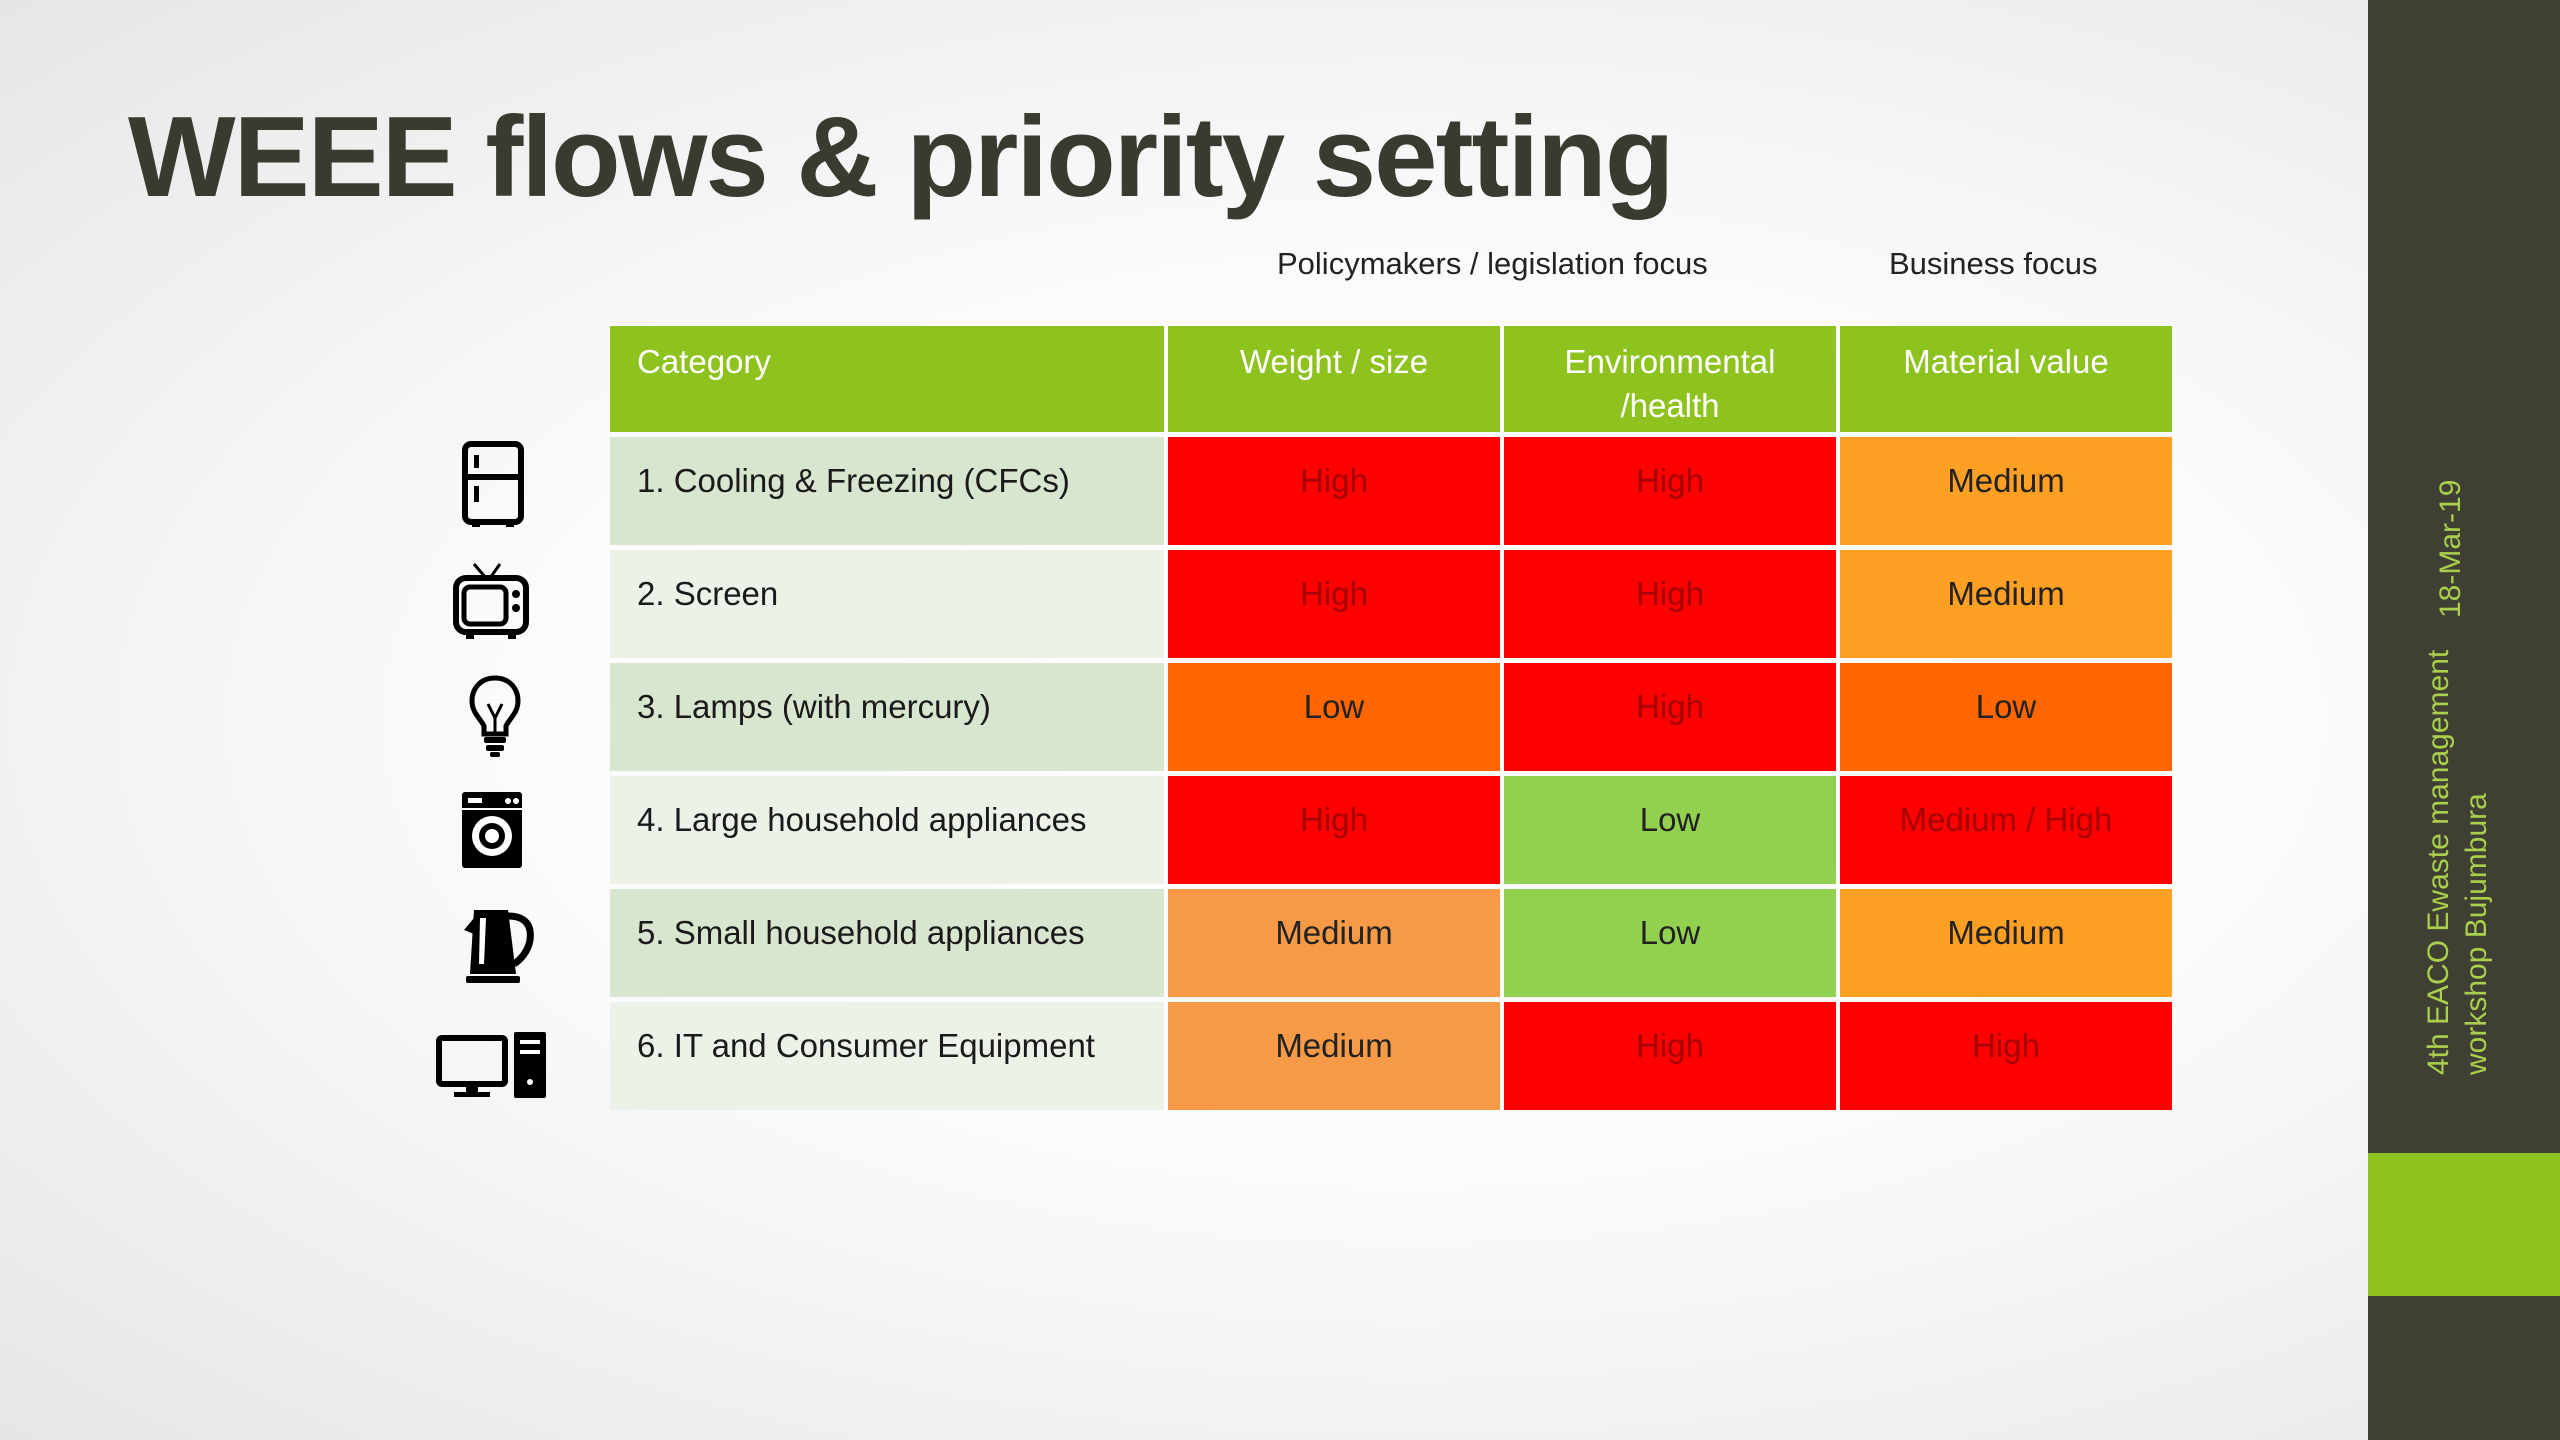 The image size is (2560, 1440). I want to click on table-row: 3. Lamps (with mercury) Low High Low, so click(1391, 717).